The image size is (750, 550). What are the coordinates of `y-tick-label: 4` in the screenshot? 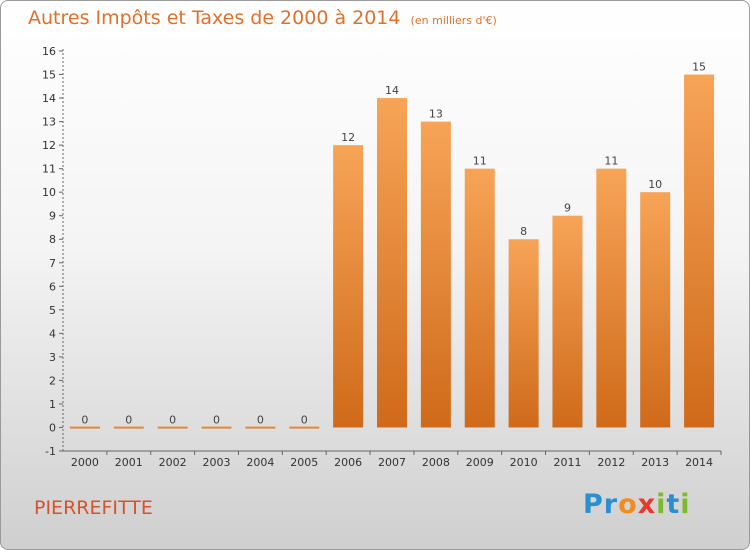 It's located at (52, 333).